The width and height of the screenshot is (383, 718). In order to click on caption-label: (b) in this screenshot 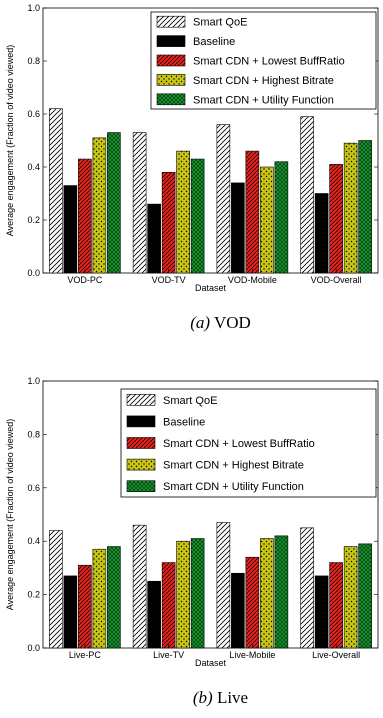, I will do `click(203, 697)`.